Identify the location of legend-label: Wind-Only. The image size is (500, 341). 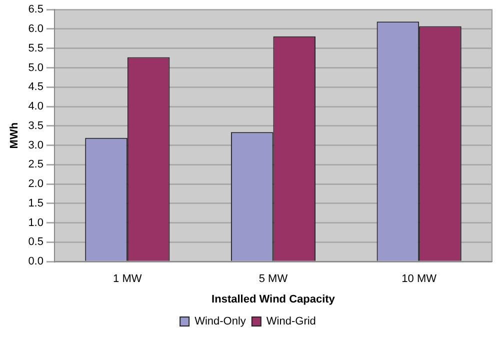
(220, 322).